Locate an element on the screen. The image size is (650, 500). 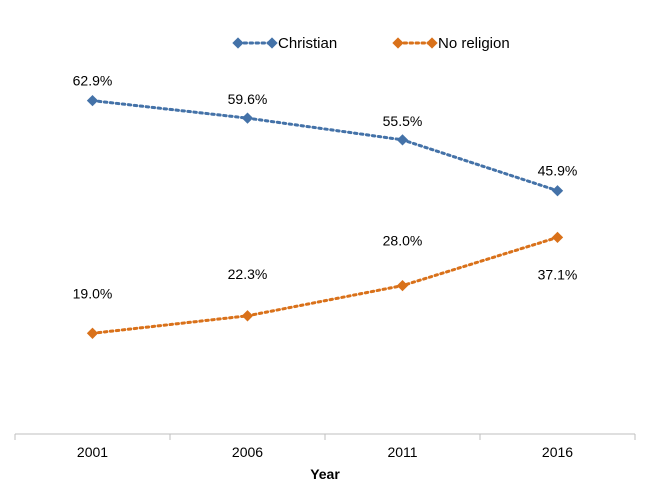
legend: Christian No religion is located at coordinates (325, 43).